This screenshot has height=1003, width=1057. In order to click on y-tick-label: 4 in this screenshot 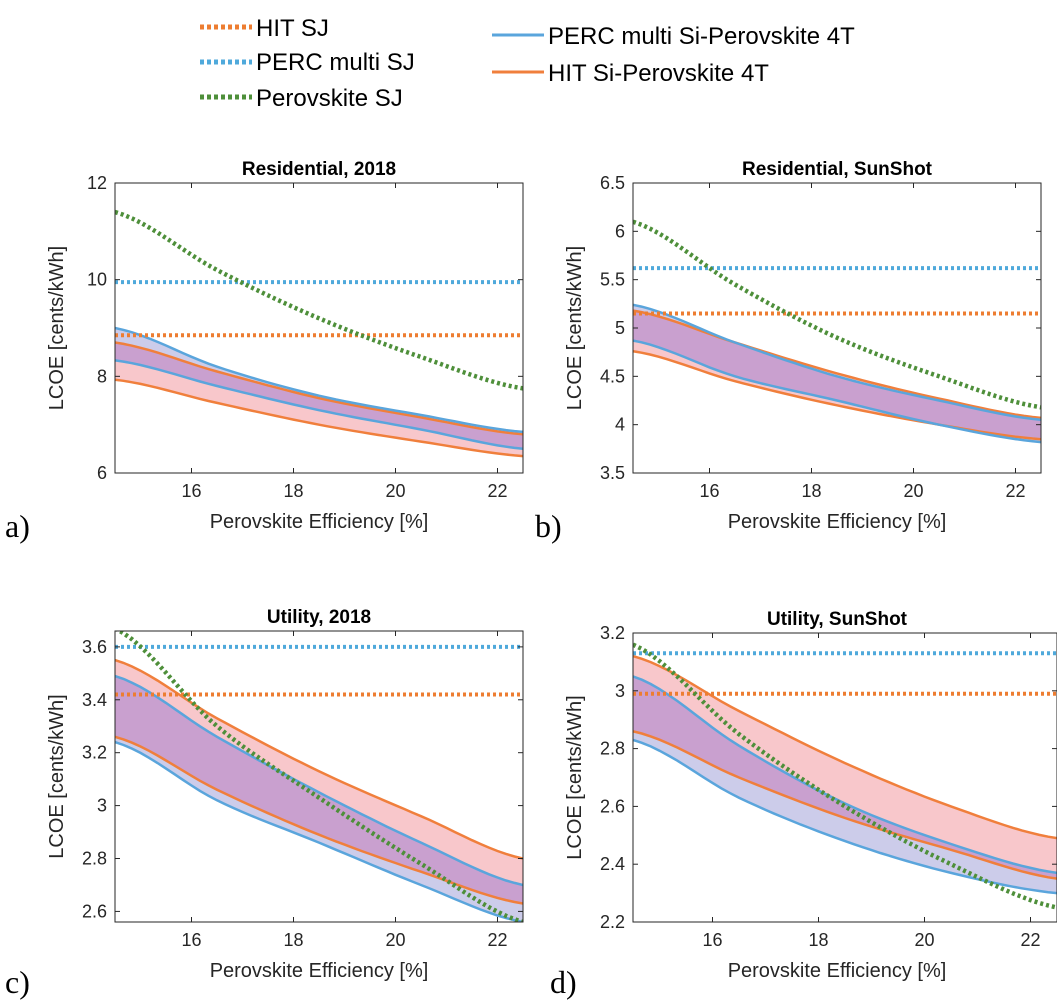, I will do `click(620, 425)`.